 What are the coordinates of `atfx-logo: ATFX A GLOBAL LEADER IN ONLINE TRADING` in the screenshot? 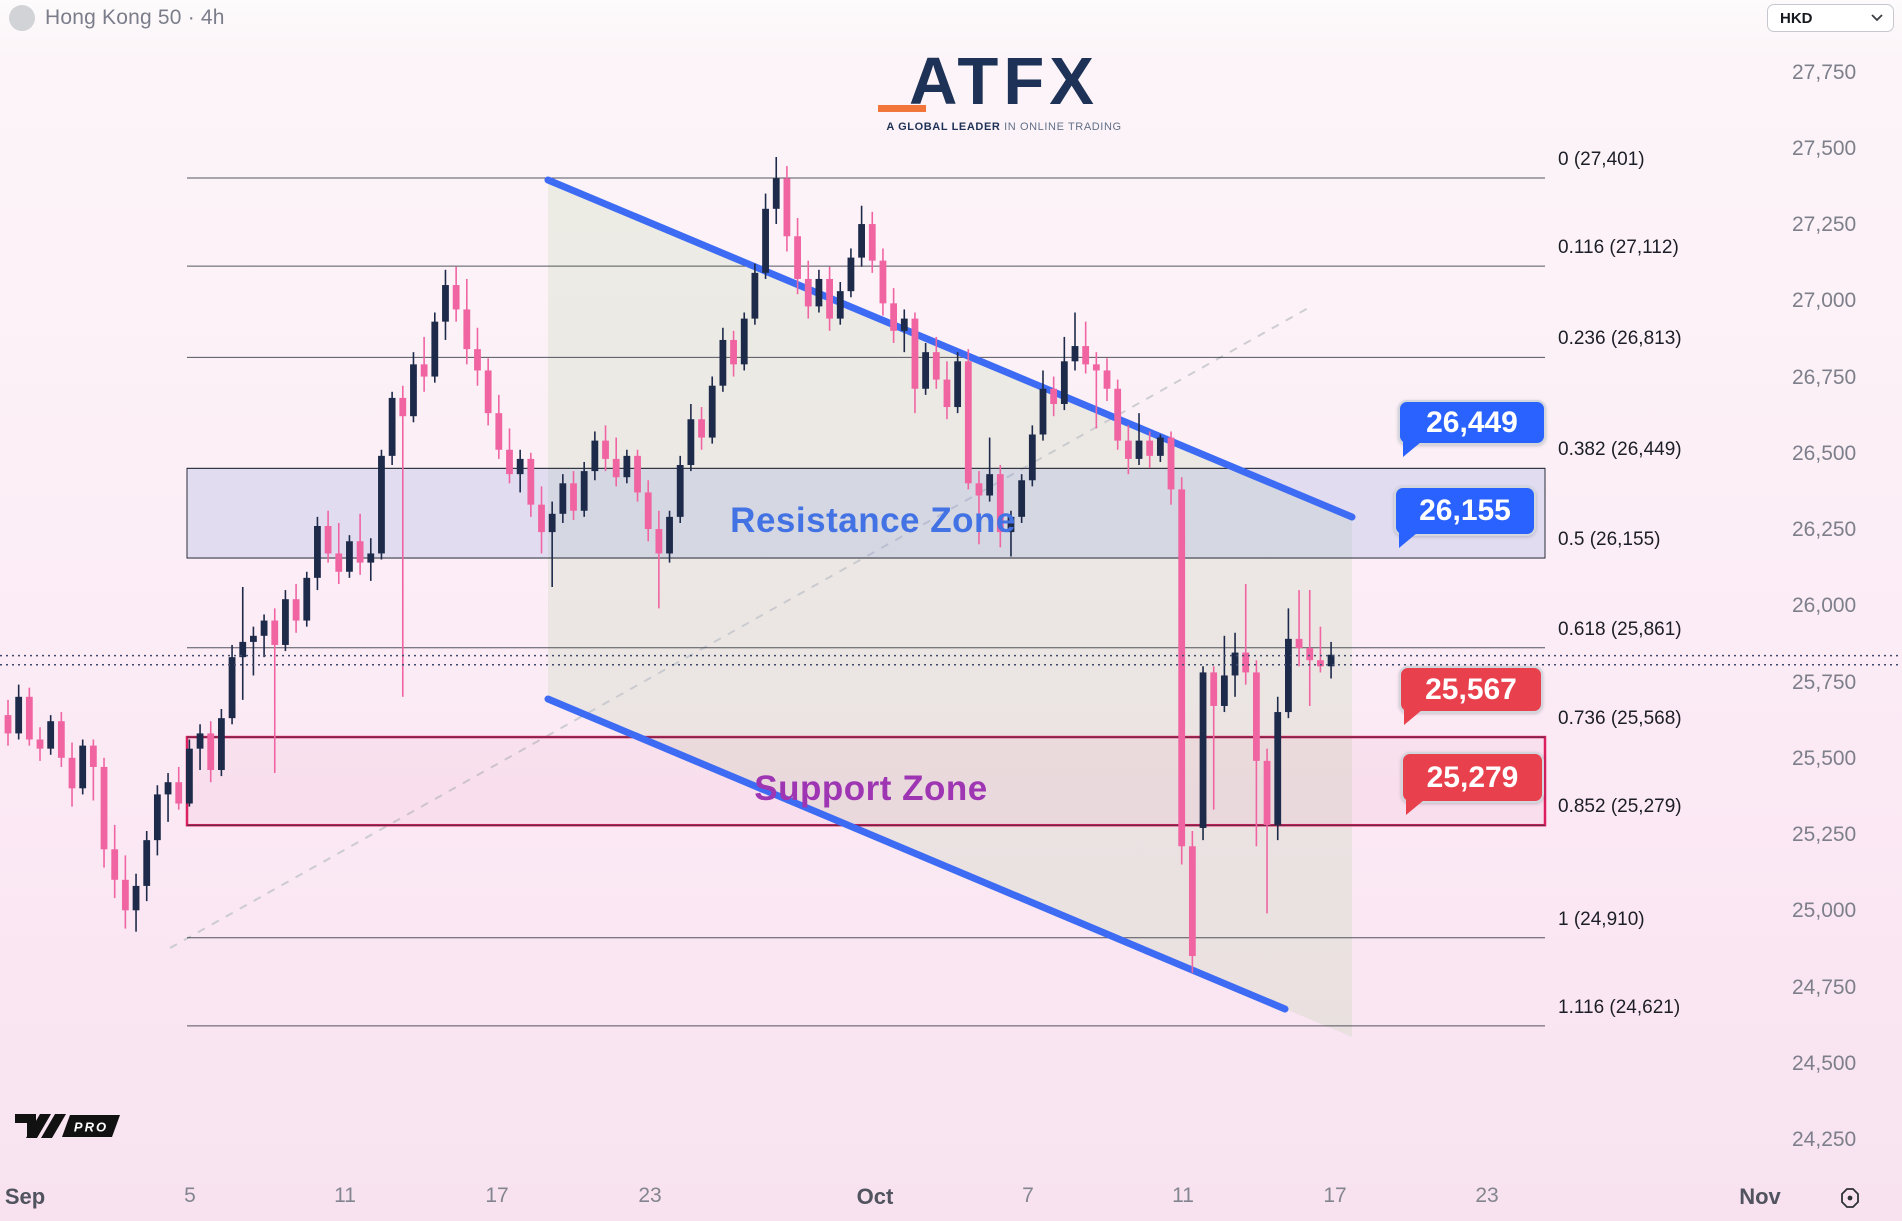 It's located at (1004, 90).